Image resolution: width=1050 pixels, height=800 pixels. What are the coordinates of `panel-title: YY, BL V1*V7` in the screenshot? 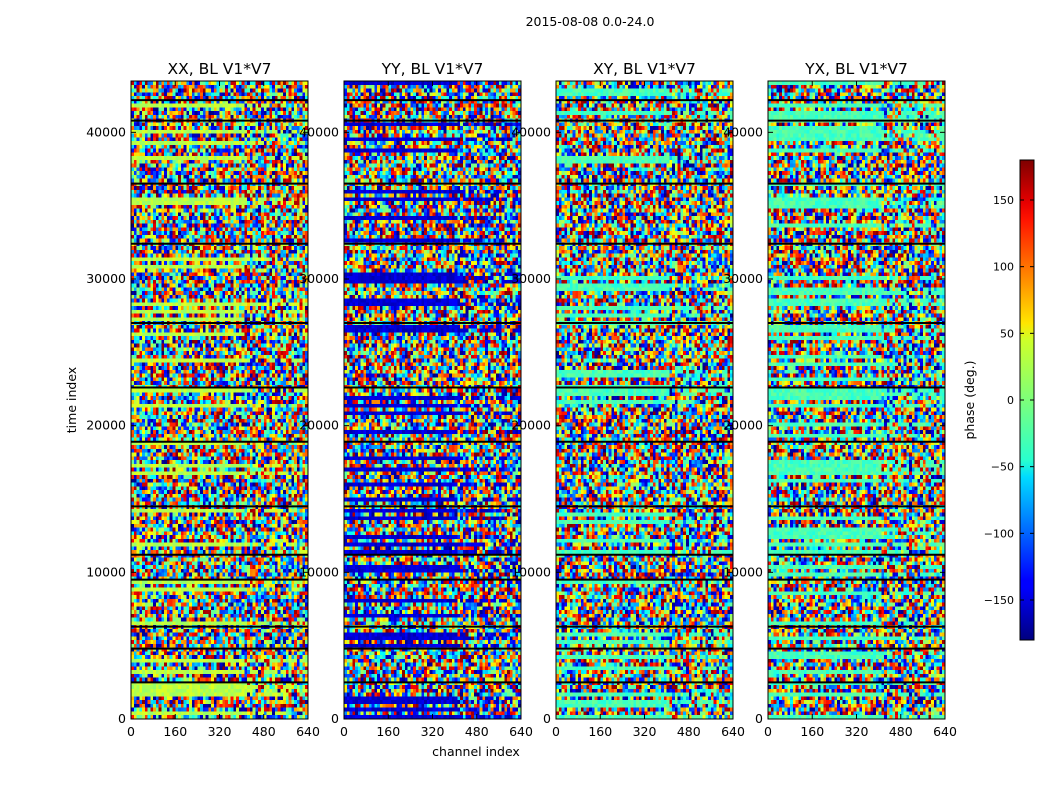 It's located at (432, 69).